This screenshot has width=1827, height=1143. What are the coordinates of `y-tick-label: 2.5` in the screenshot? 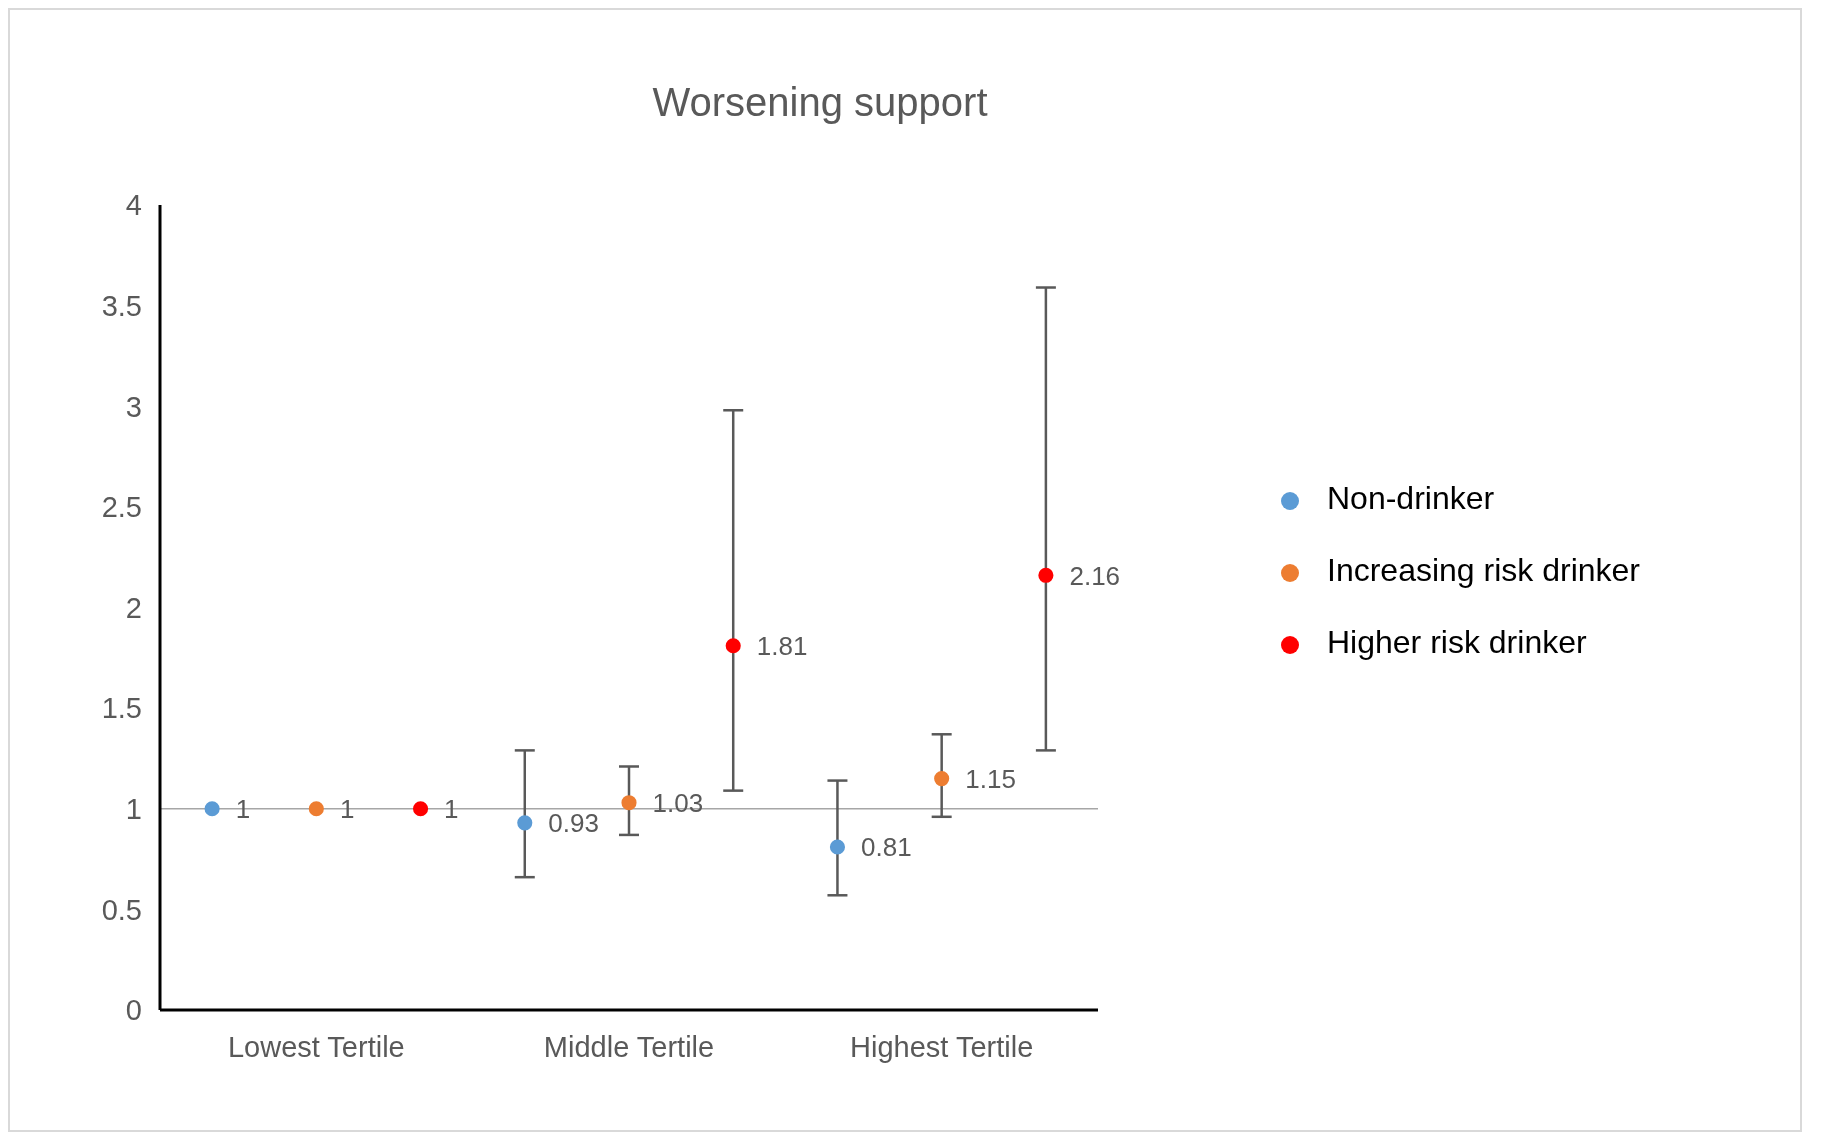 It's located at (121, 507).